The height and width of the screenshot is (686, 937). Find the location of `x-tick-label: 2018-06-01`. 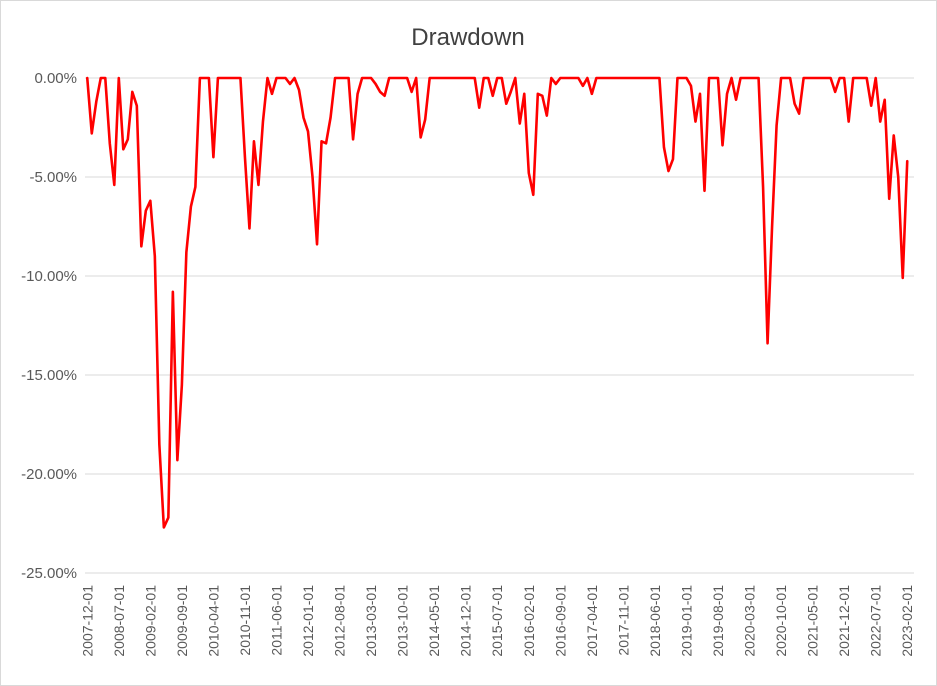

x-tick-label: 2018-06-01 is located at coordinates (655, 621).